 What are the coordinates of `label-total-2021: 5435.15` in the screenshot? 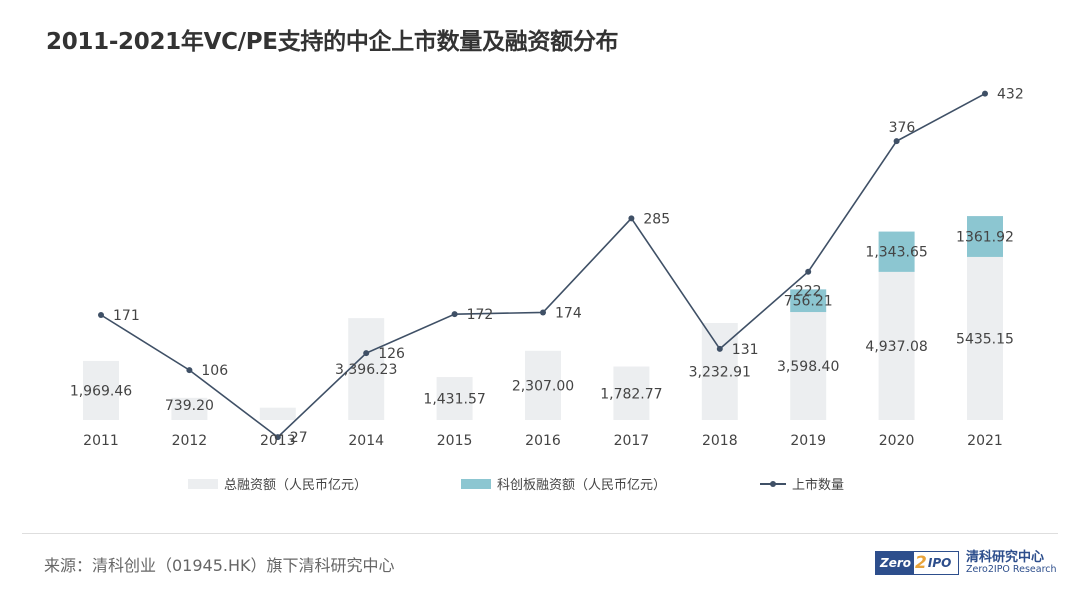 It's located at (985, 339).